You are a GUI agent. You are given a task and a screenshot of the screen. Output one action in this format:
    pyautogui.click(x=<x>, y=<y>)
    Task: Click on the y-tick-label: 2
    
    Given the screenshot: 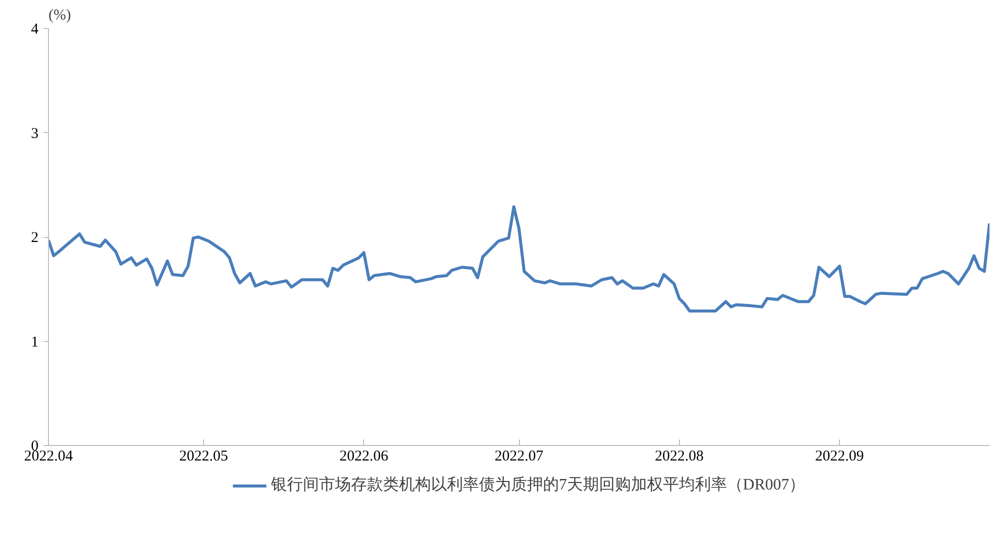 What is the action you would take?
    pyautogui.click(x=34, y=238)
    